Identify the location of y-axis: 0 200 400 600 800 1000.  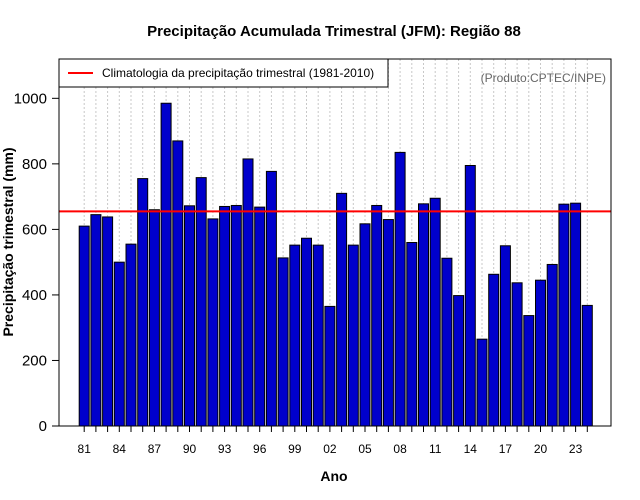
(36, 262).